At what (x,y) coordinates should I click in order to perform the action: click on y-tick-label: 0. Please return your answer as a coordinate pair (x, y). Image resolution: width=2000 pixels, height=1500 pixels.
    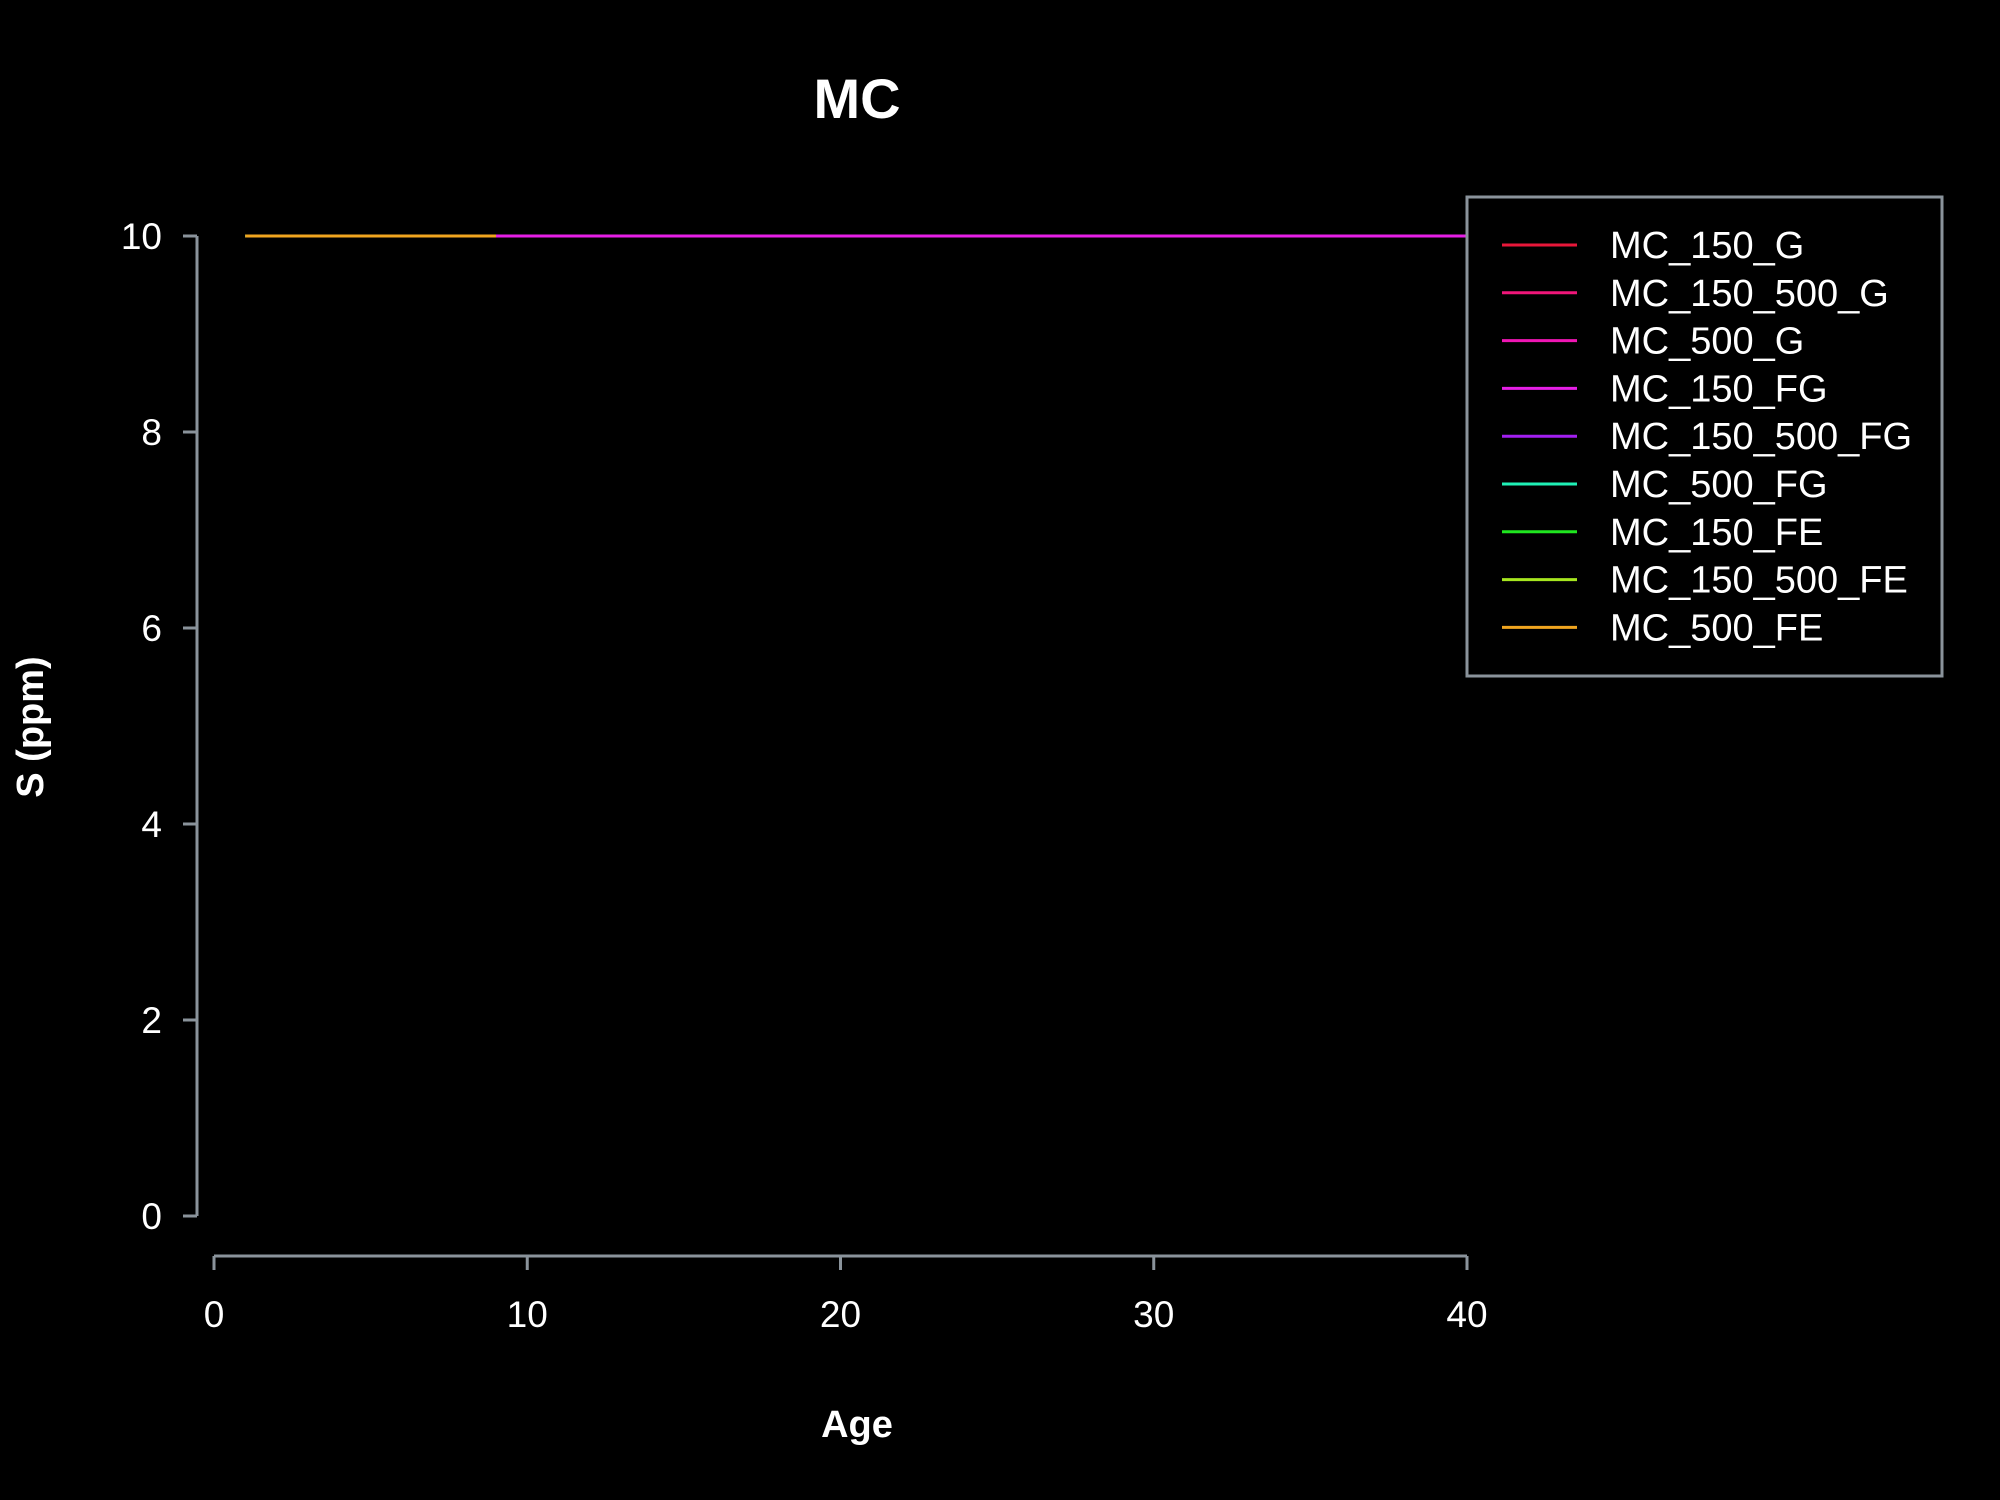
    Looking at the image, I should click on (151, 1216).